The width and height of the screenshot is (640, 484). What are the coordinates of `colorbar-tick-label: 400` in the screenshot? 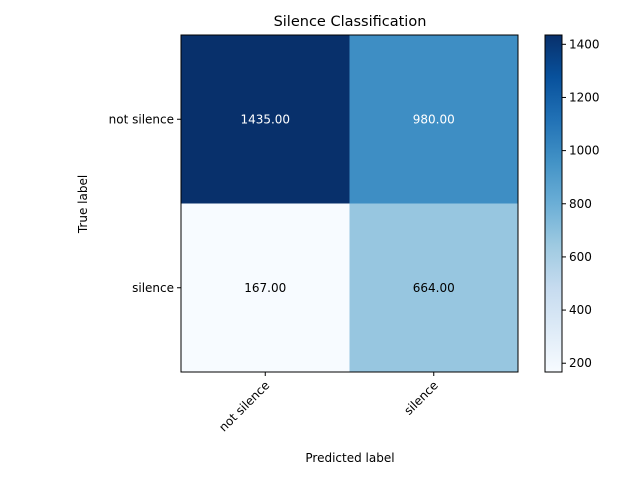 It's located at (580, 310).